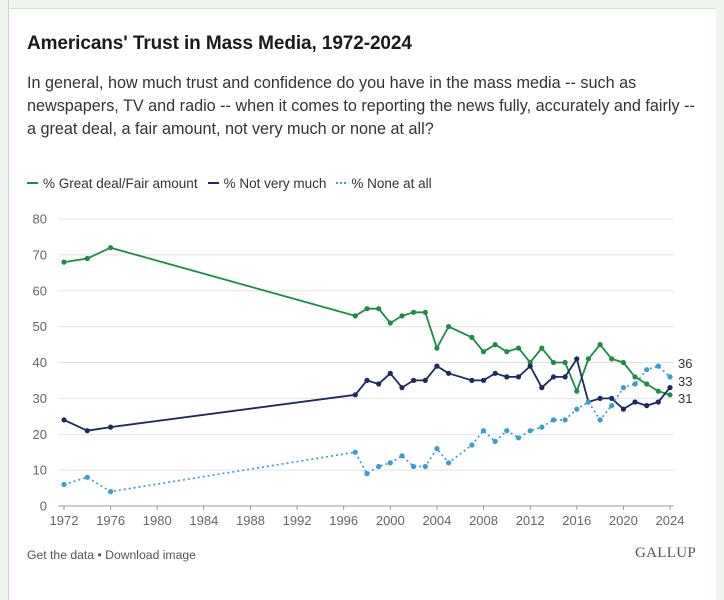 The height and width of the screenshot is (600, 724). Describe the element at coordinates (40, 398) in the screenshot. I see `y-tick-label-30: 30` at that location.